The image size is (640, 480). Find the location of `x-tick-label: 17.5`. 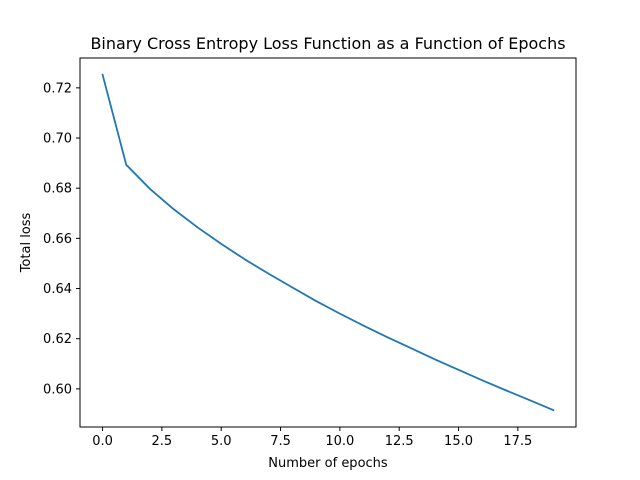

x-tick-label: 17.5 is located at coordinates (517, 441).